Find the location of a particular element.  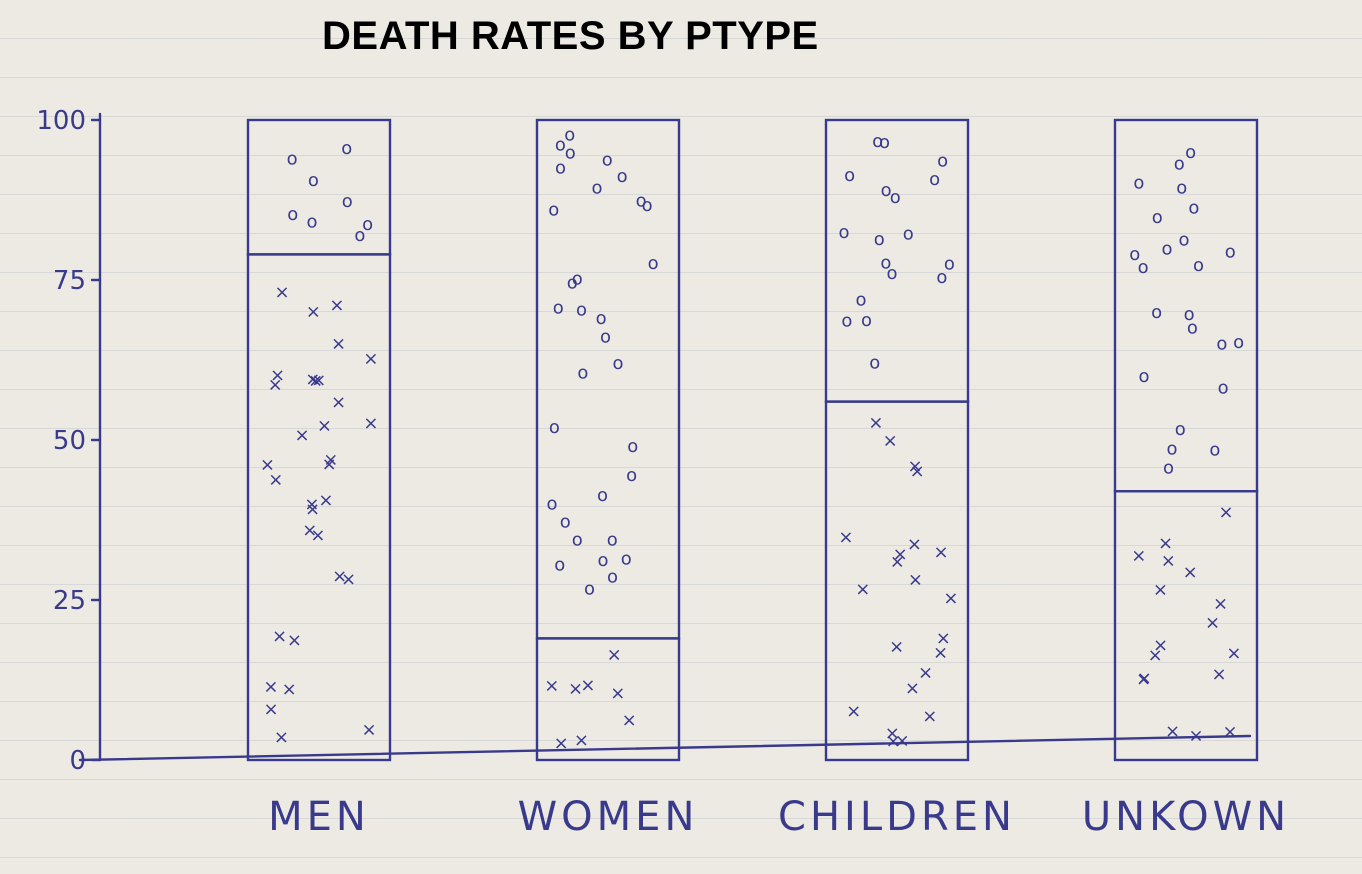

y-tick-label: 0 is located at coordinates (77, 761).